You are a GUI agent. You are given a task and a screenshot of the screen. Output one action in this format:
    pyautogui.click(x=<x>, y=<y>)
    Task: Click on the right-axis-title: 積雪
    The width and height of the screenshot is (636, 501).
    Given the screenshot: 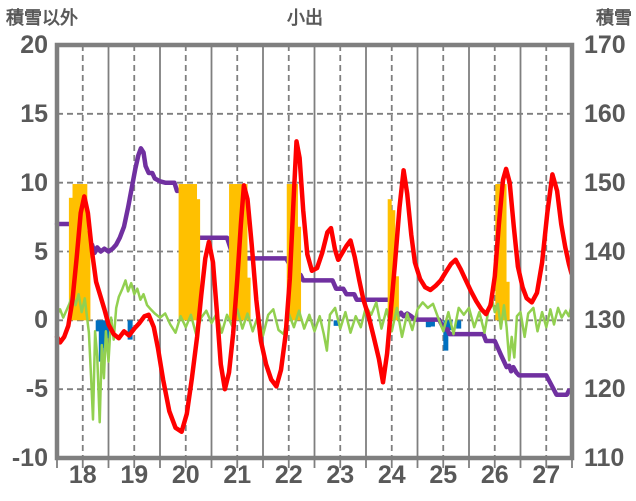 What is the action you would take?
    pyautogui.click(x=614, y=18)
    